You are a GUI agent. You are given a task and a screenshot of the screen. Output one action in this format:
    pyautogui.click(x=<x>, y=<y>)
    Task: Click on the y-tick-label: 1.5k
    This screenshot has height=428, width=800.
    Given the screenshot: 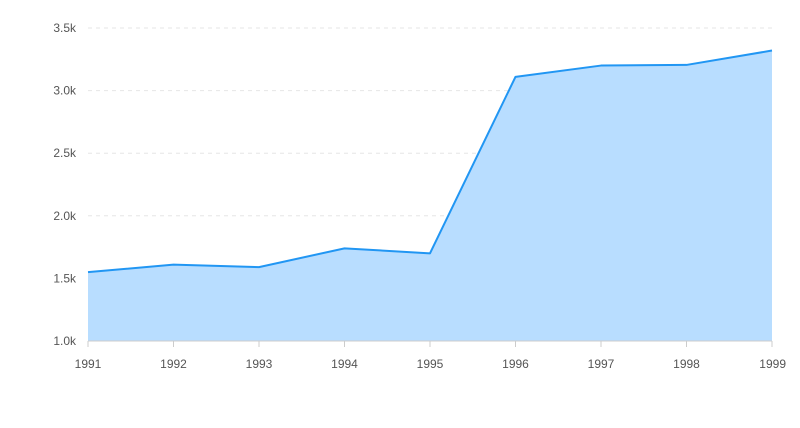 What is the action you would take?
    pyautogui.click(x=65, y=278)
    